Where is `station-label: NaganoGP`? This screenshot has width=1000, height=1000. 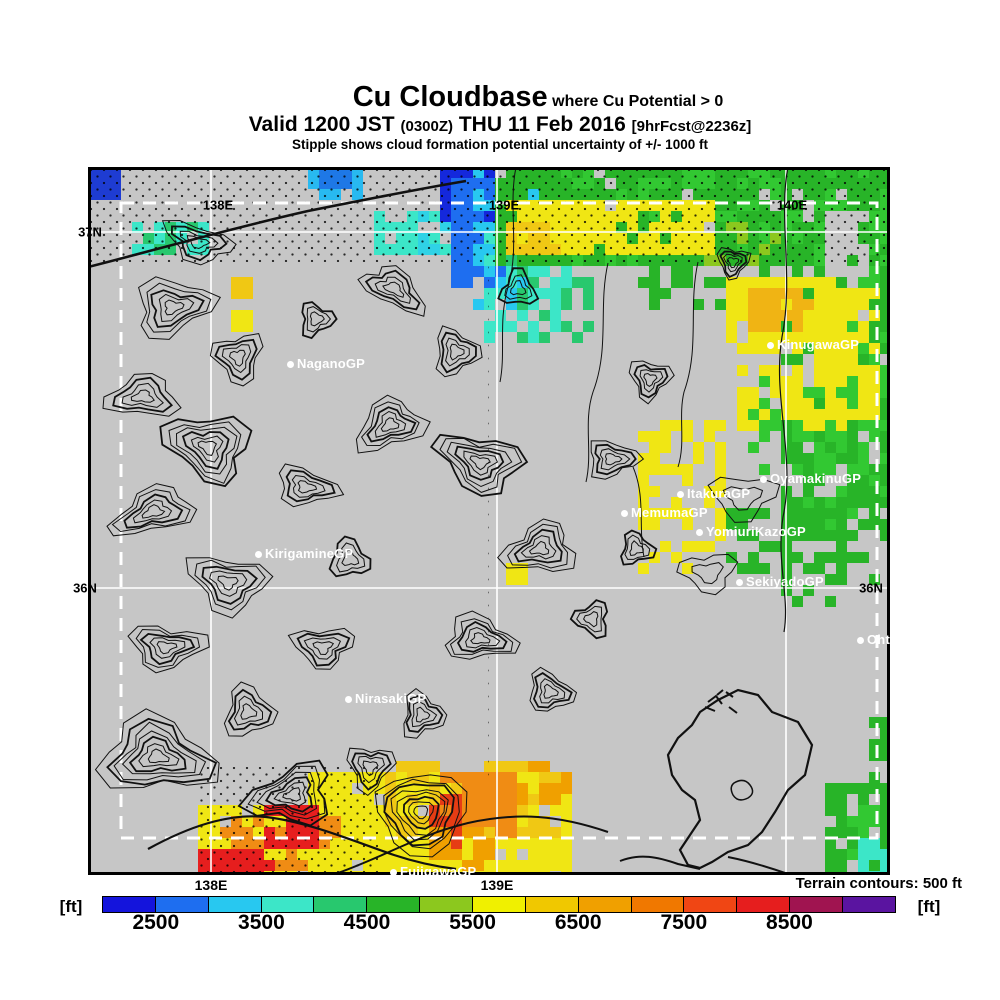 station-label: NaganoGP is located at coordinates (331, 363).